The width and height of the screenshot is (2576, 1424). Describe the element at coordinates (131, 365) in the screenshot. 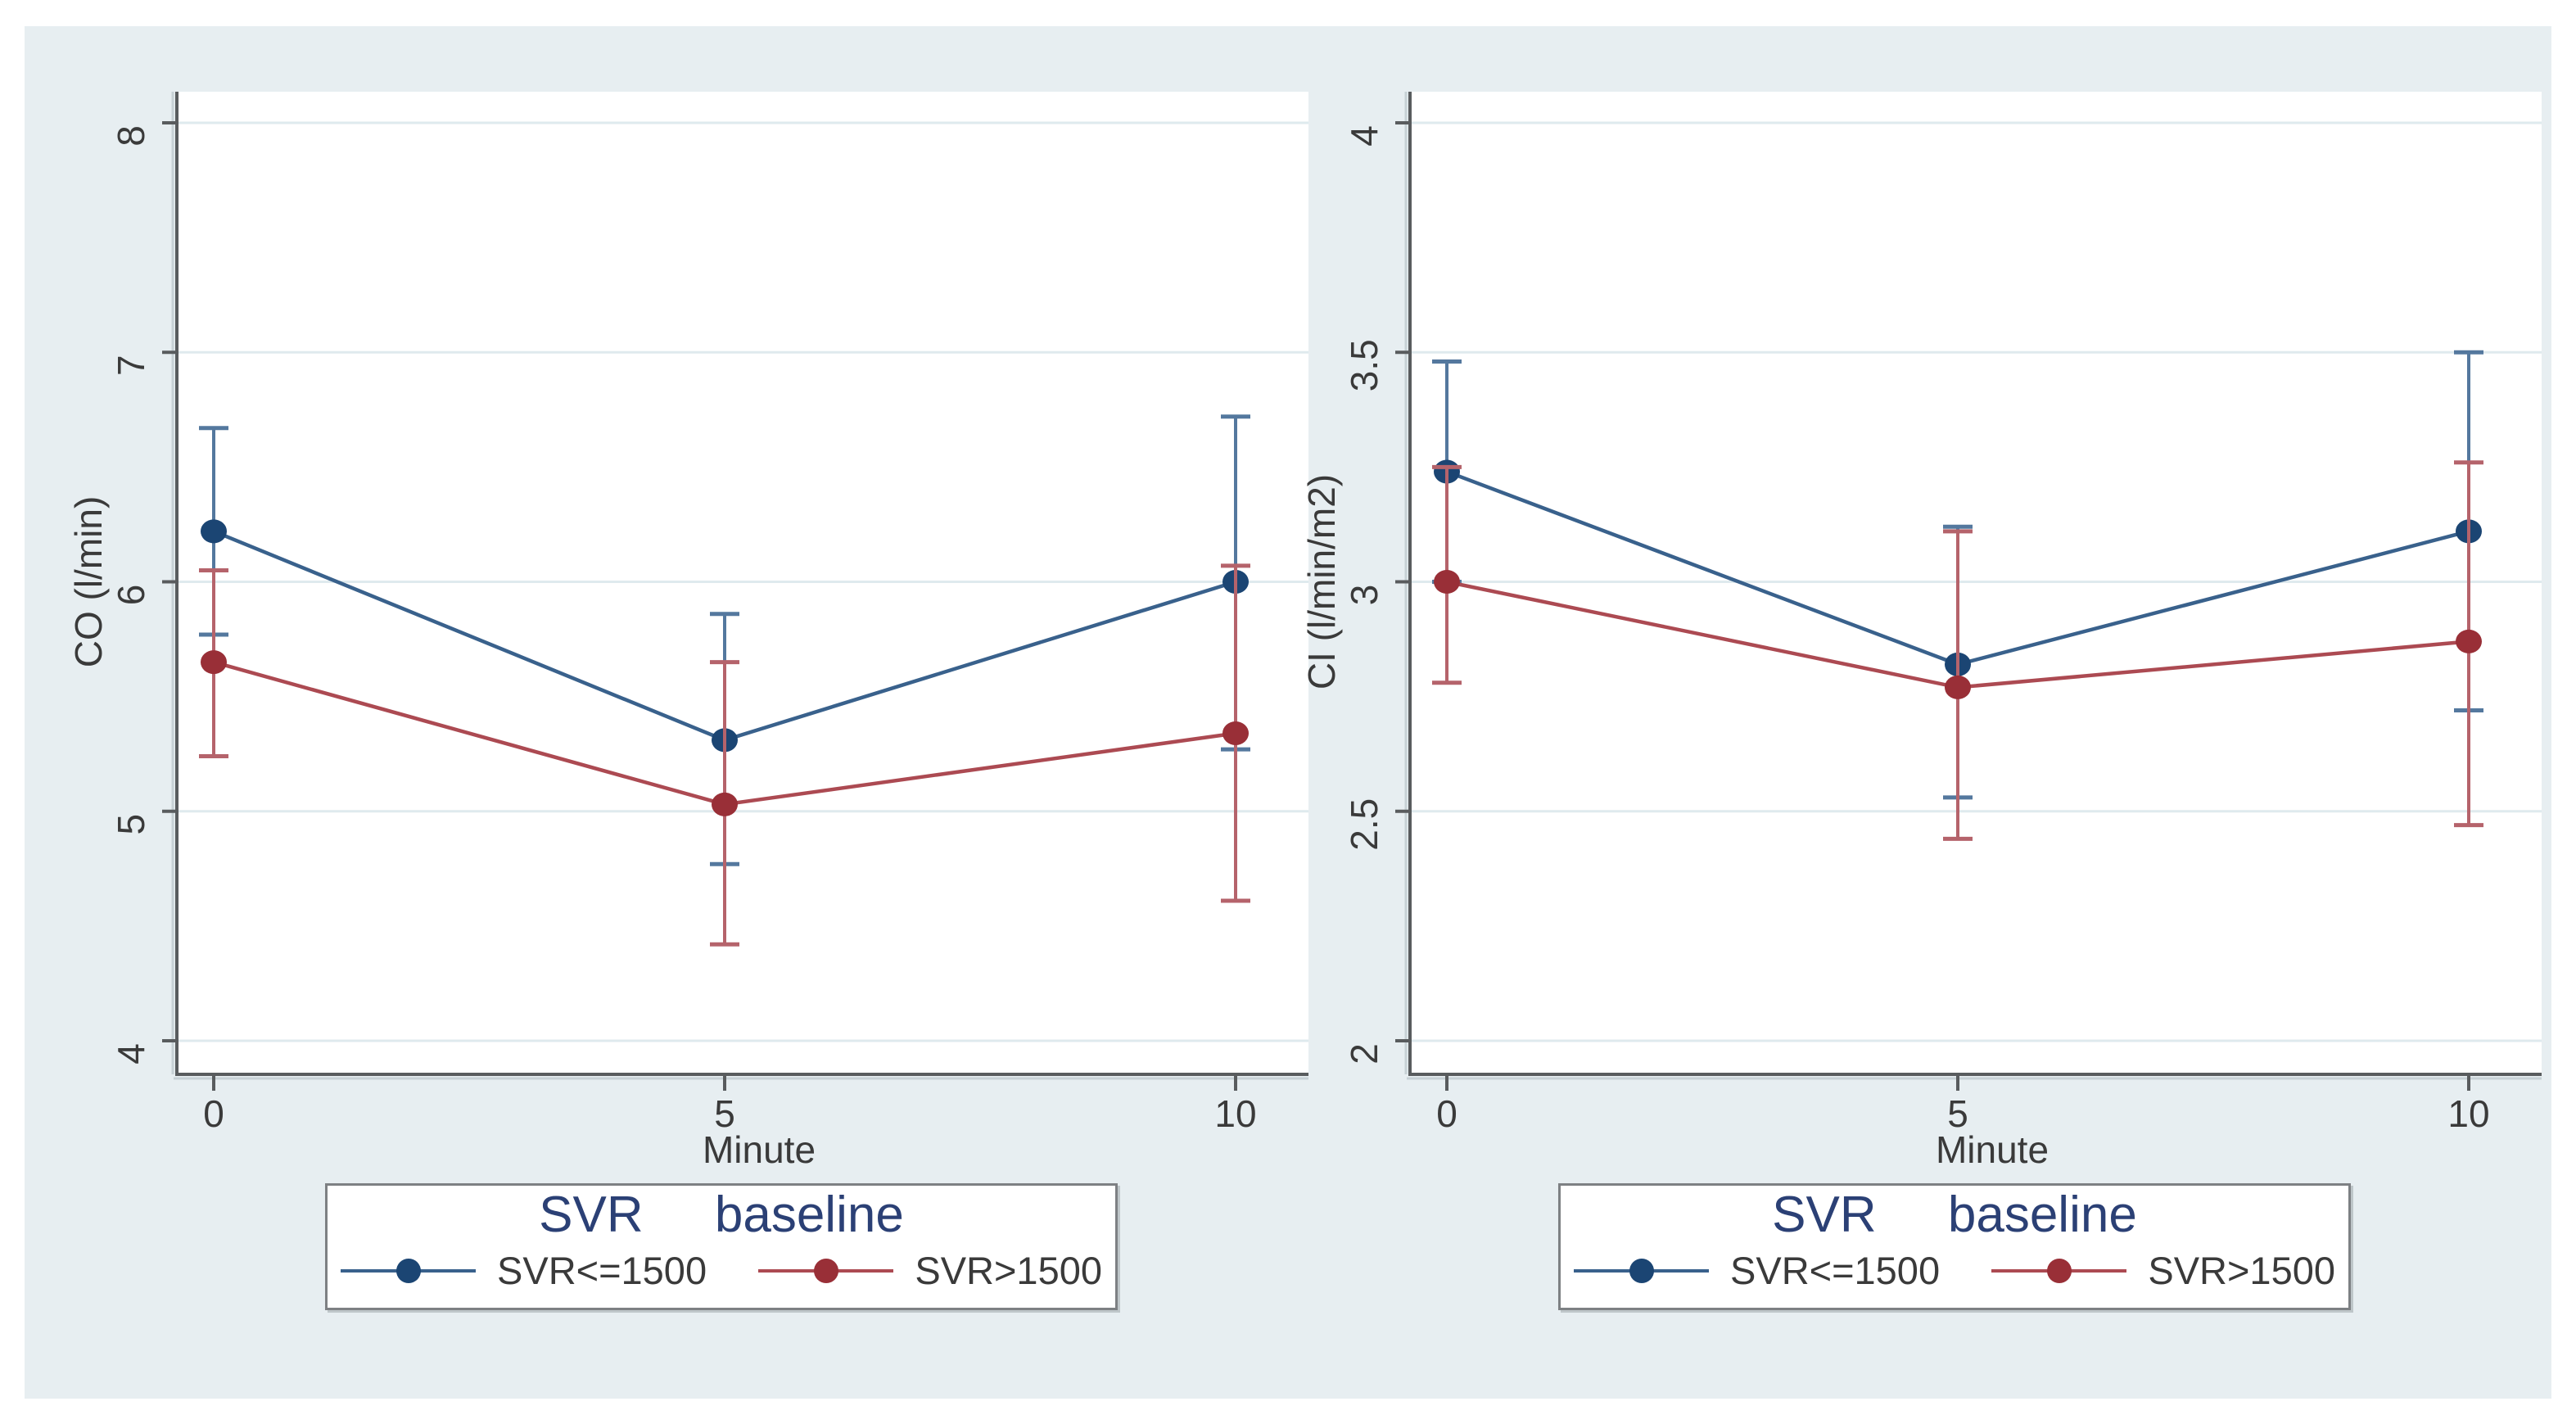

I see `y-tick-label: 7` at that location.